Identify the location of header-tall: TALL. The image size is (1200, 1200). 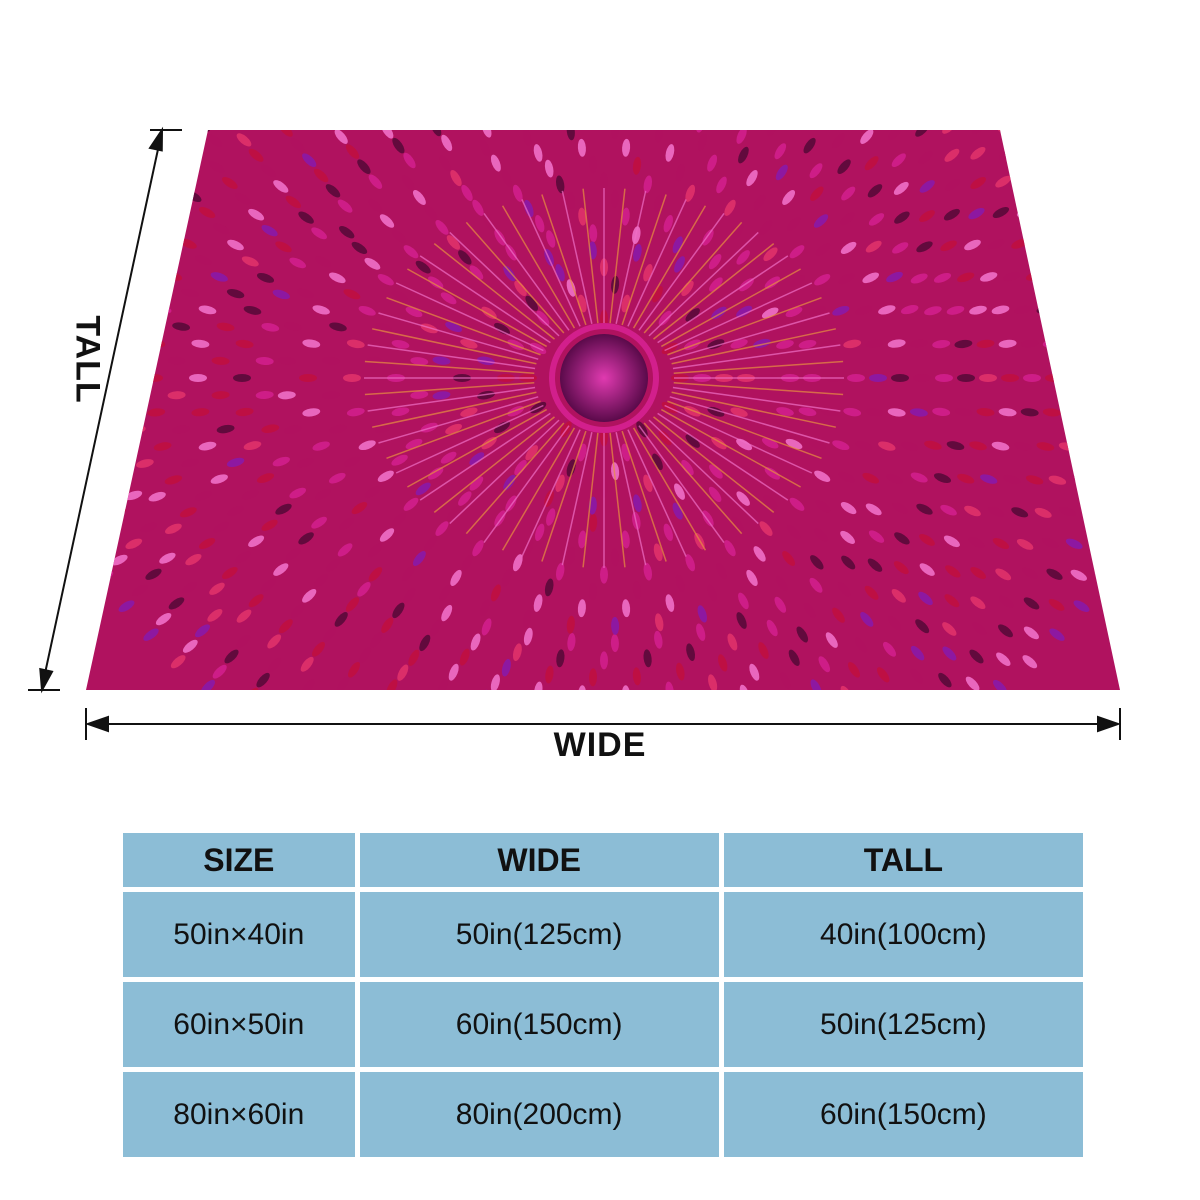
(903, 860).